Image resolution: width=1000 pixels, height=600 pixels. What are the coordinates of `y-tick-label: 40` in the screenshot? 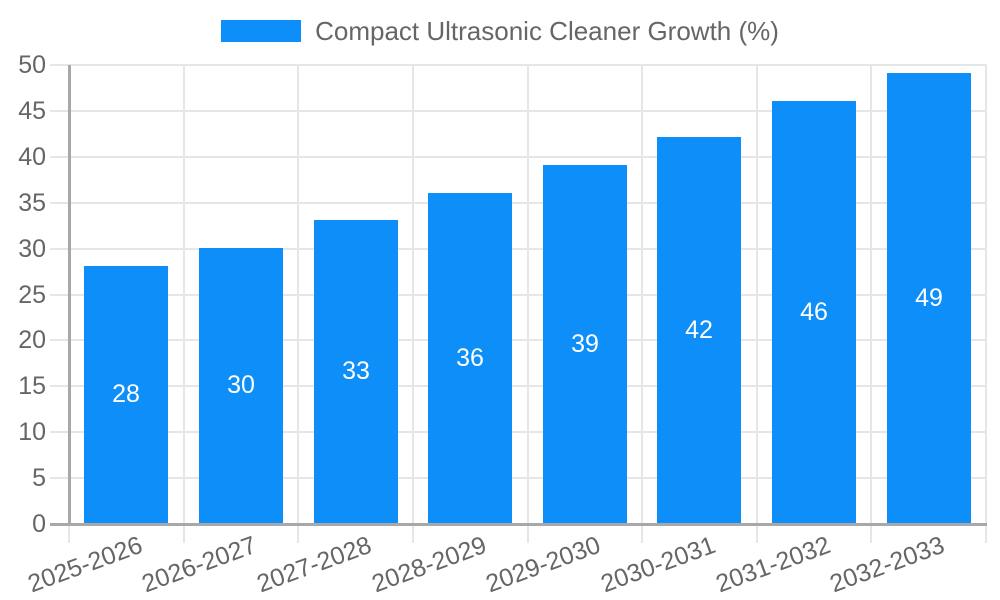 It's located at (32, 156).